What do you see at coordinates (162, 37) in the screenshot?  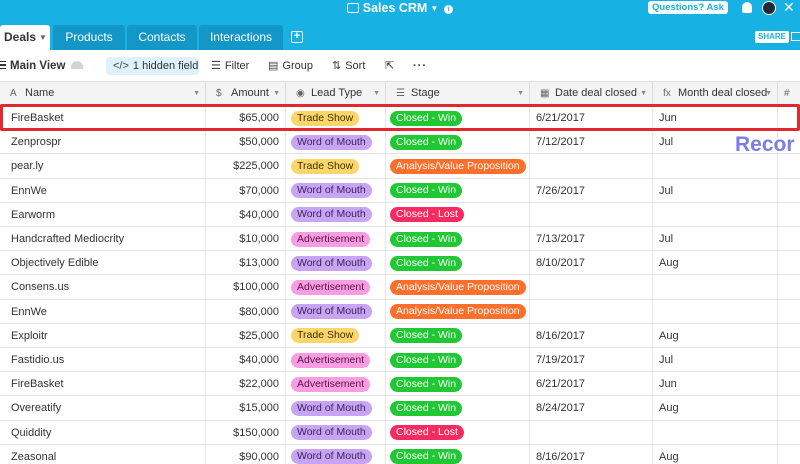 I see `tab-contacts: Contacts` at bounding box center [162, 37].